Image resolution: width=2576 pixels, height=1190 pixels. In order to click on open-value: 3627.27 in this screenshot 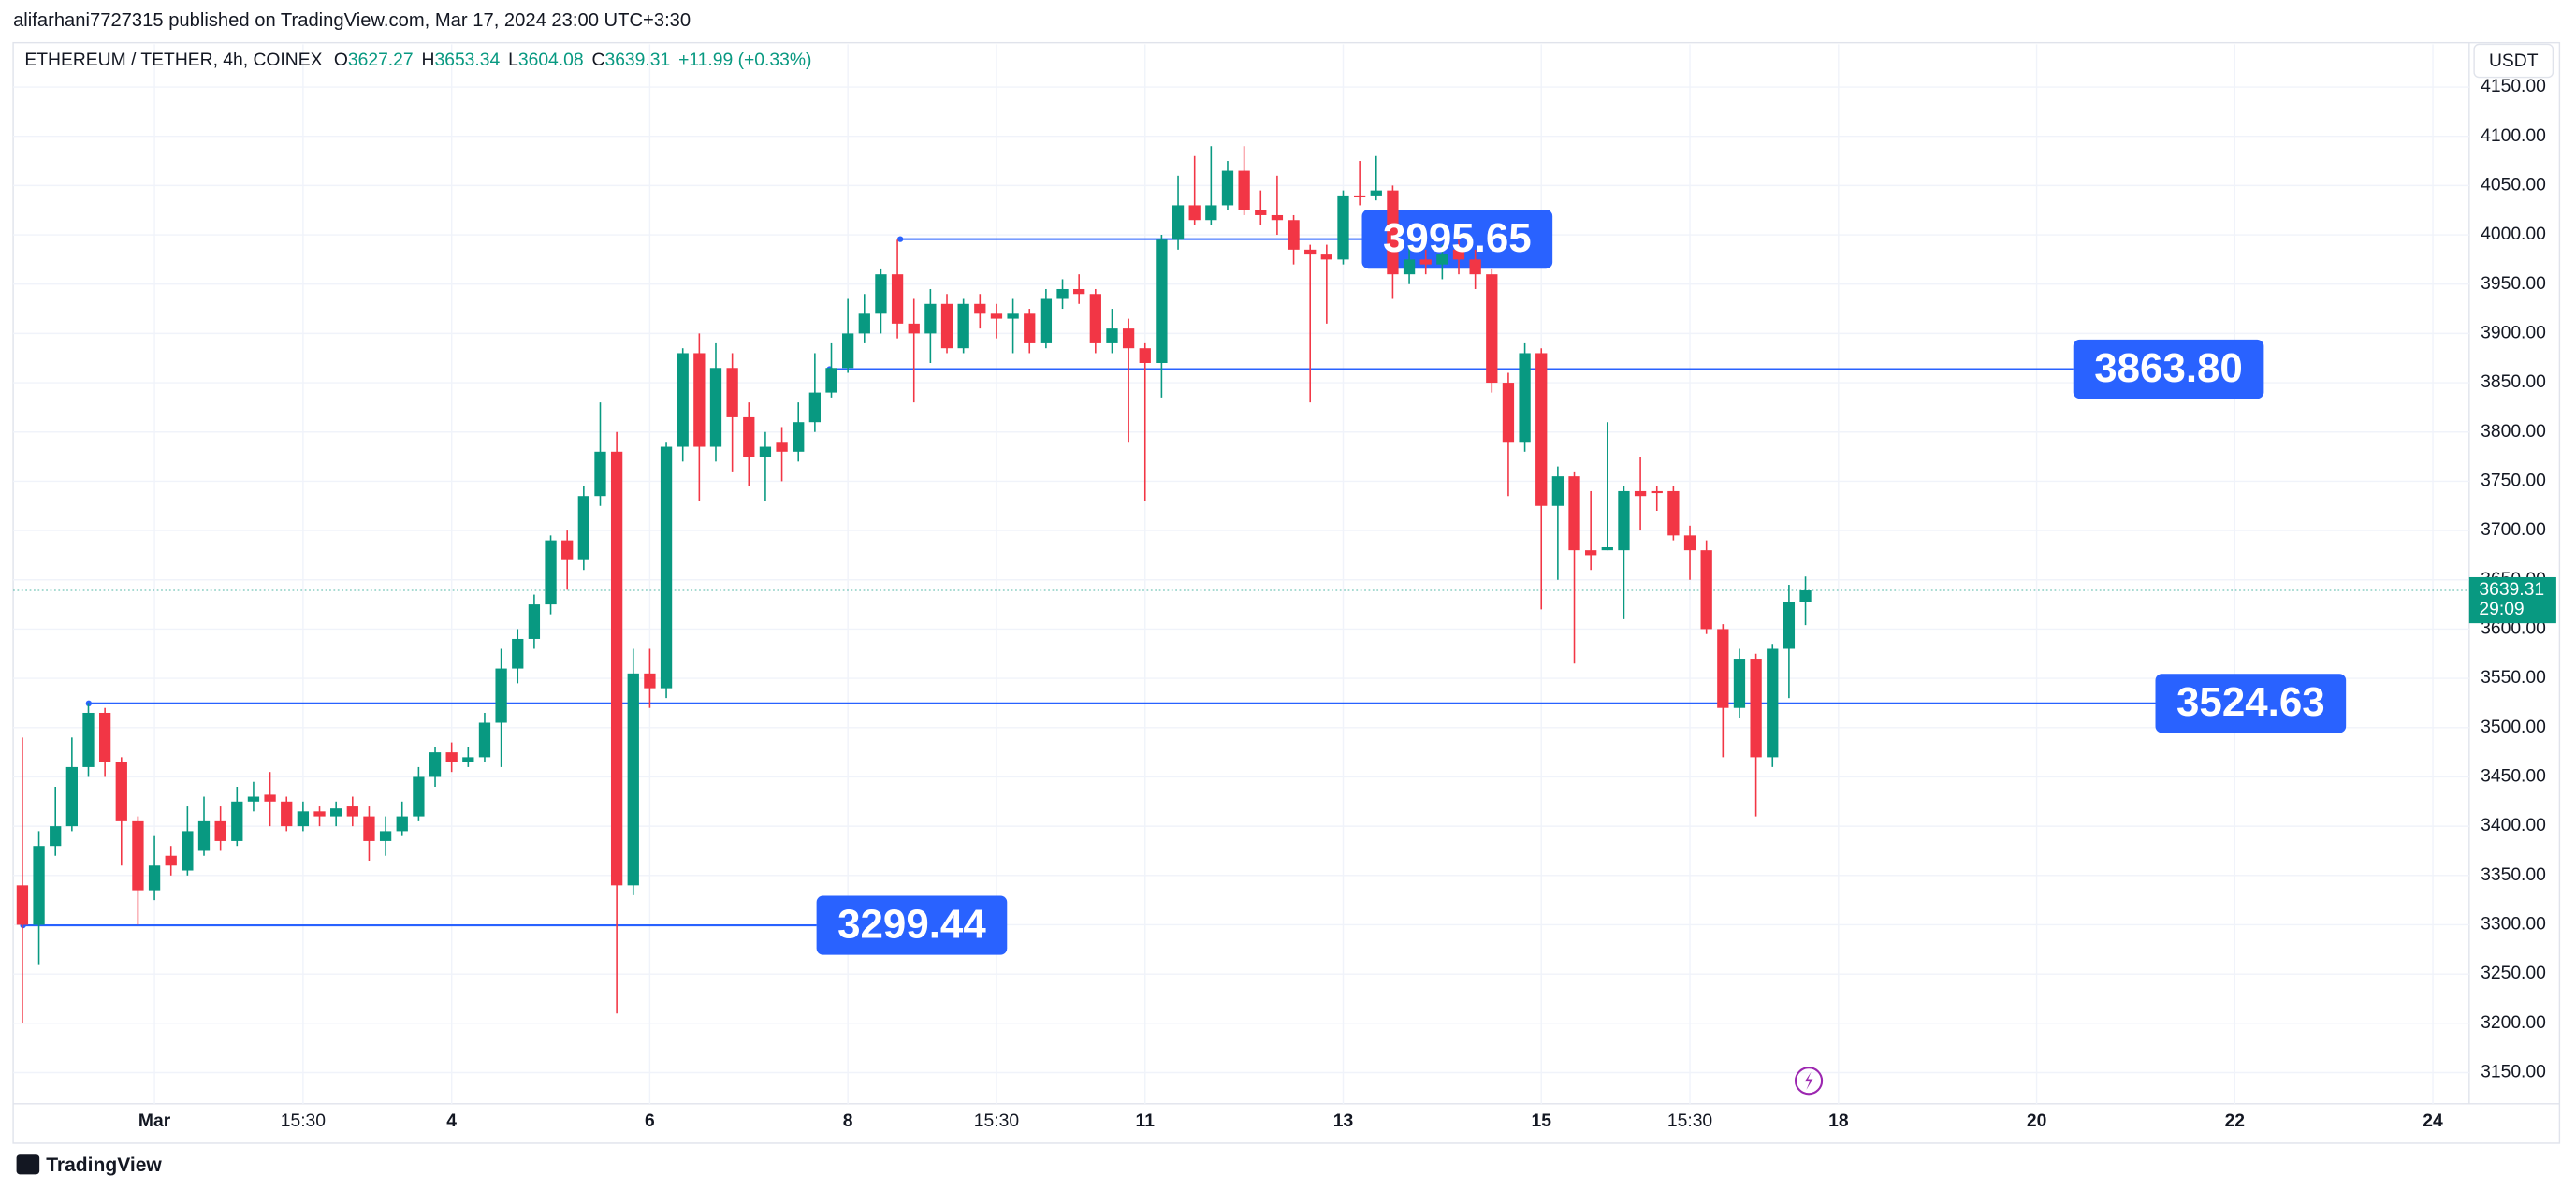, I will do `click(381, 60)`.